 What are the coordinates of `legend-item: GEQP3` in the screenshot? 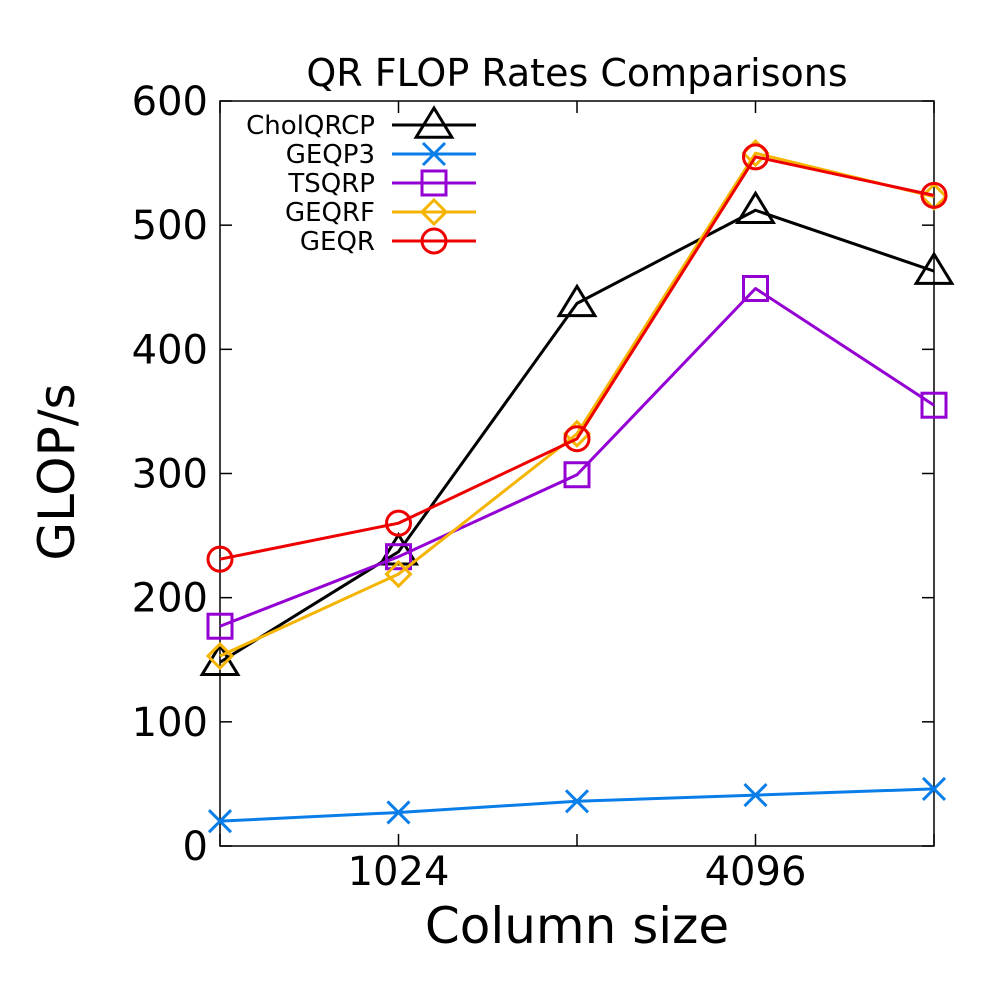 It's located at (381, 155).